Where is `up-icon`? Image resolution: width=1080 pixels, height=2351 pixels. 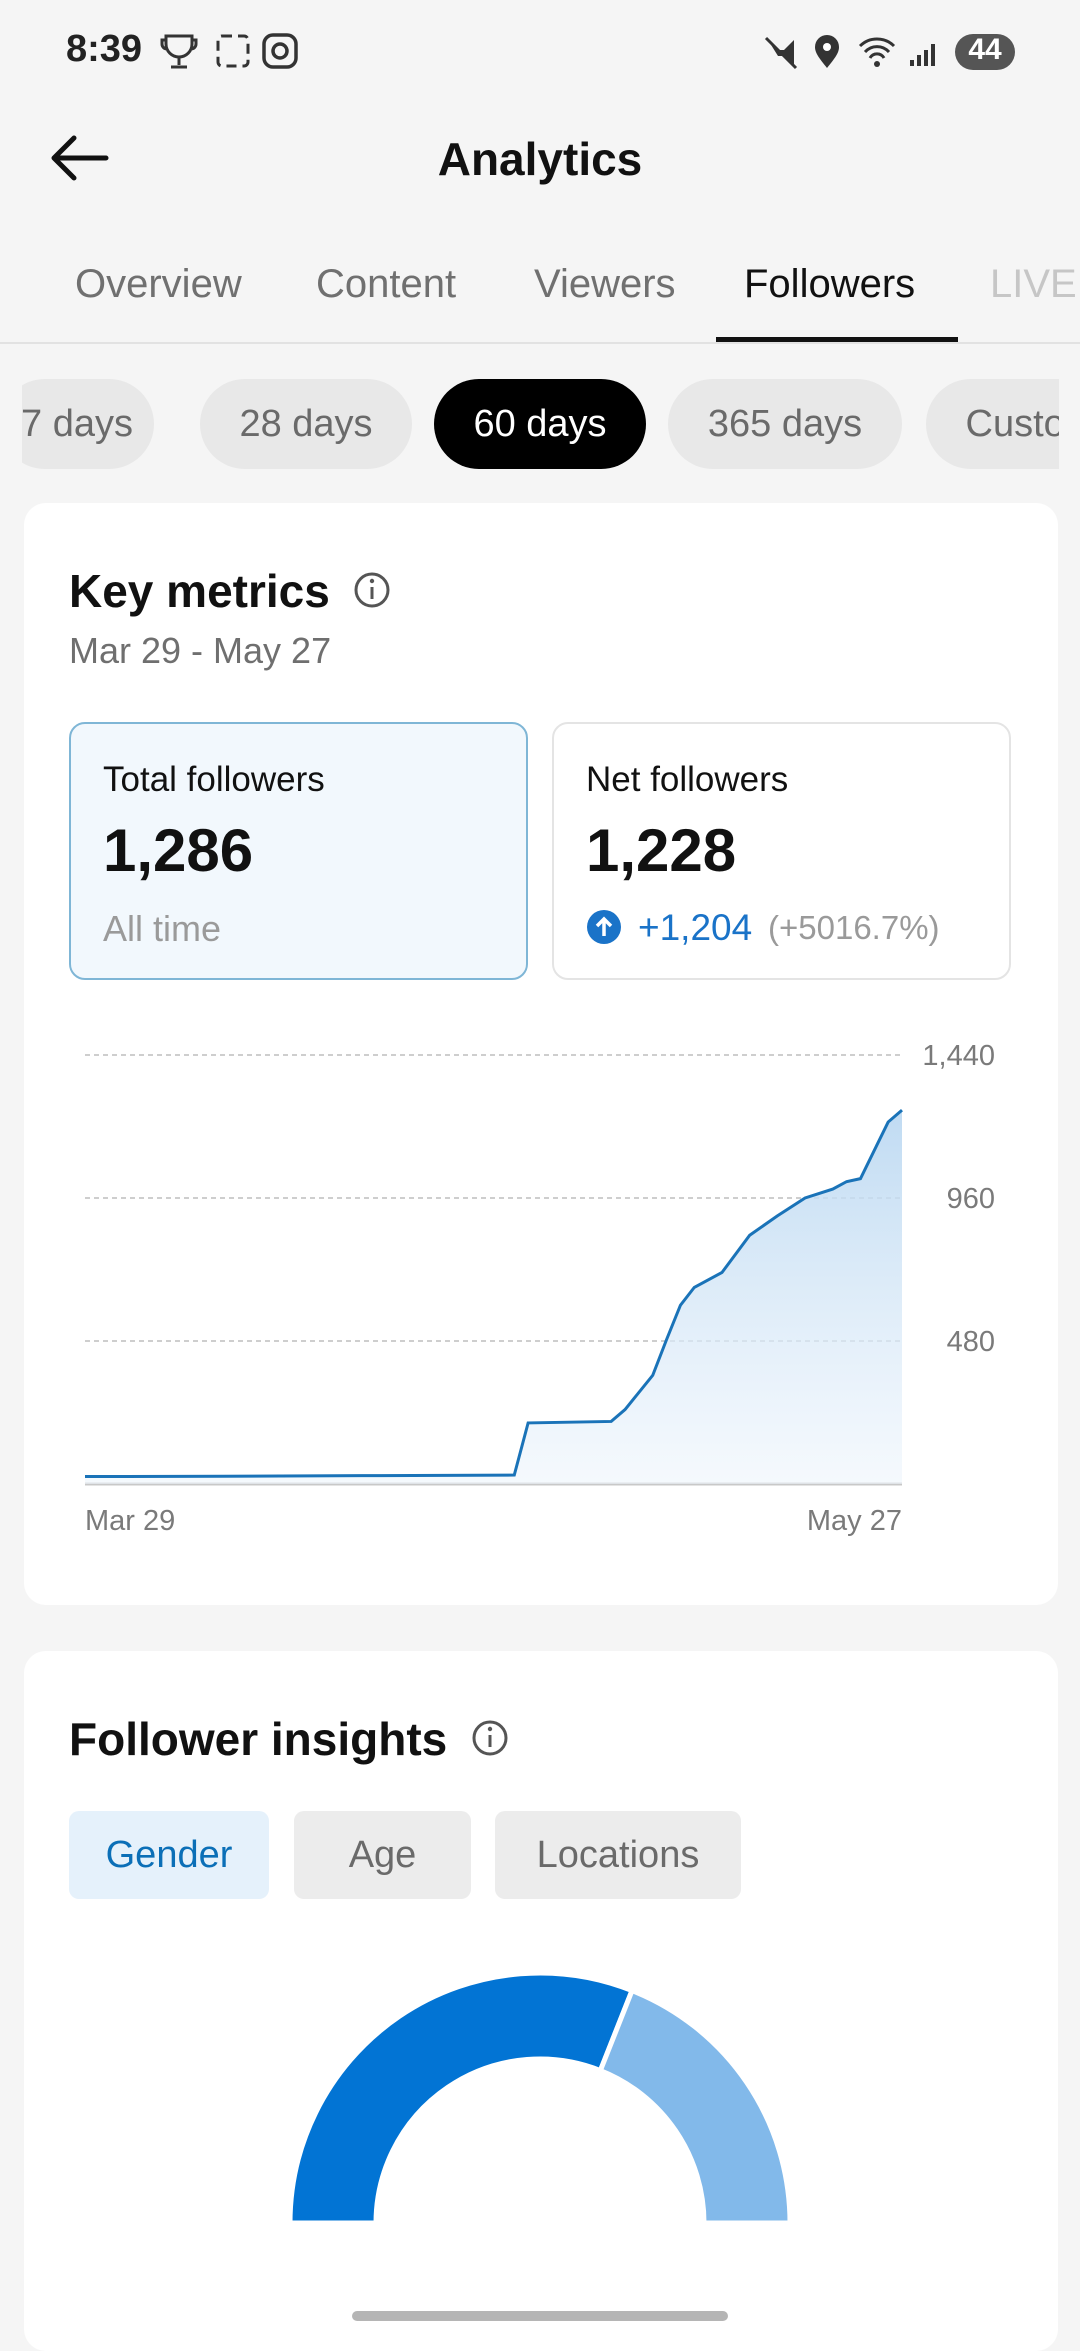
up-icon is located at coordinates (604, 927).